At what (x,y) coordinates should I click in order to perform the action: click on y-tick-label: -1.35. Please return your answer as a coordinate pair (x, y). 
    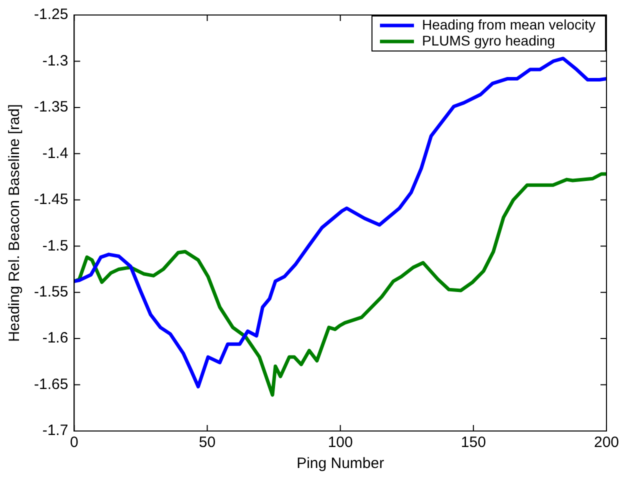
    Looking at the image, I should click on (51, 107).